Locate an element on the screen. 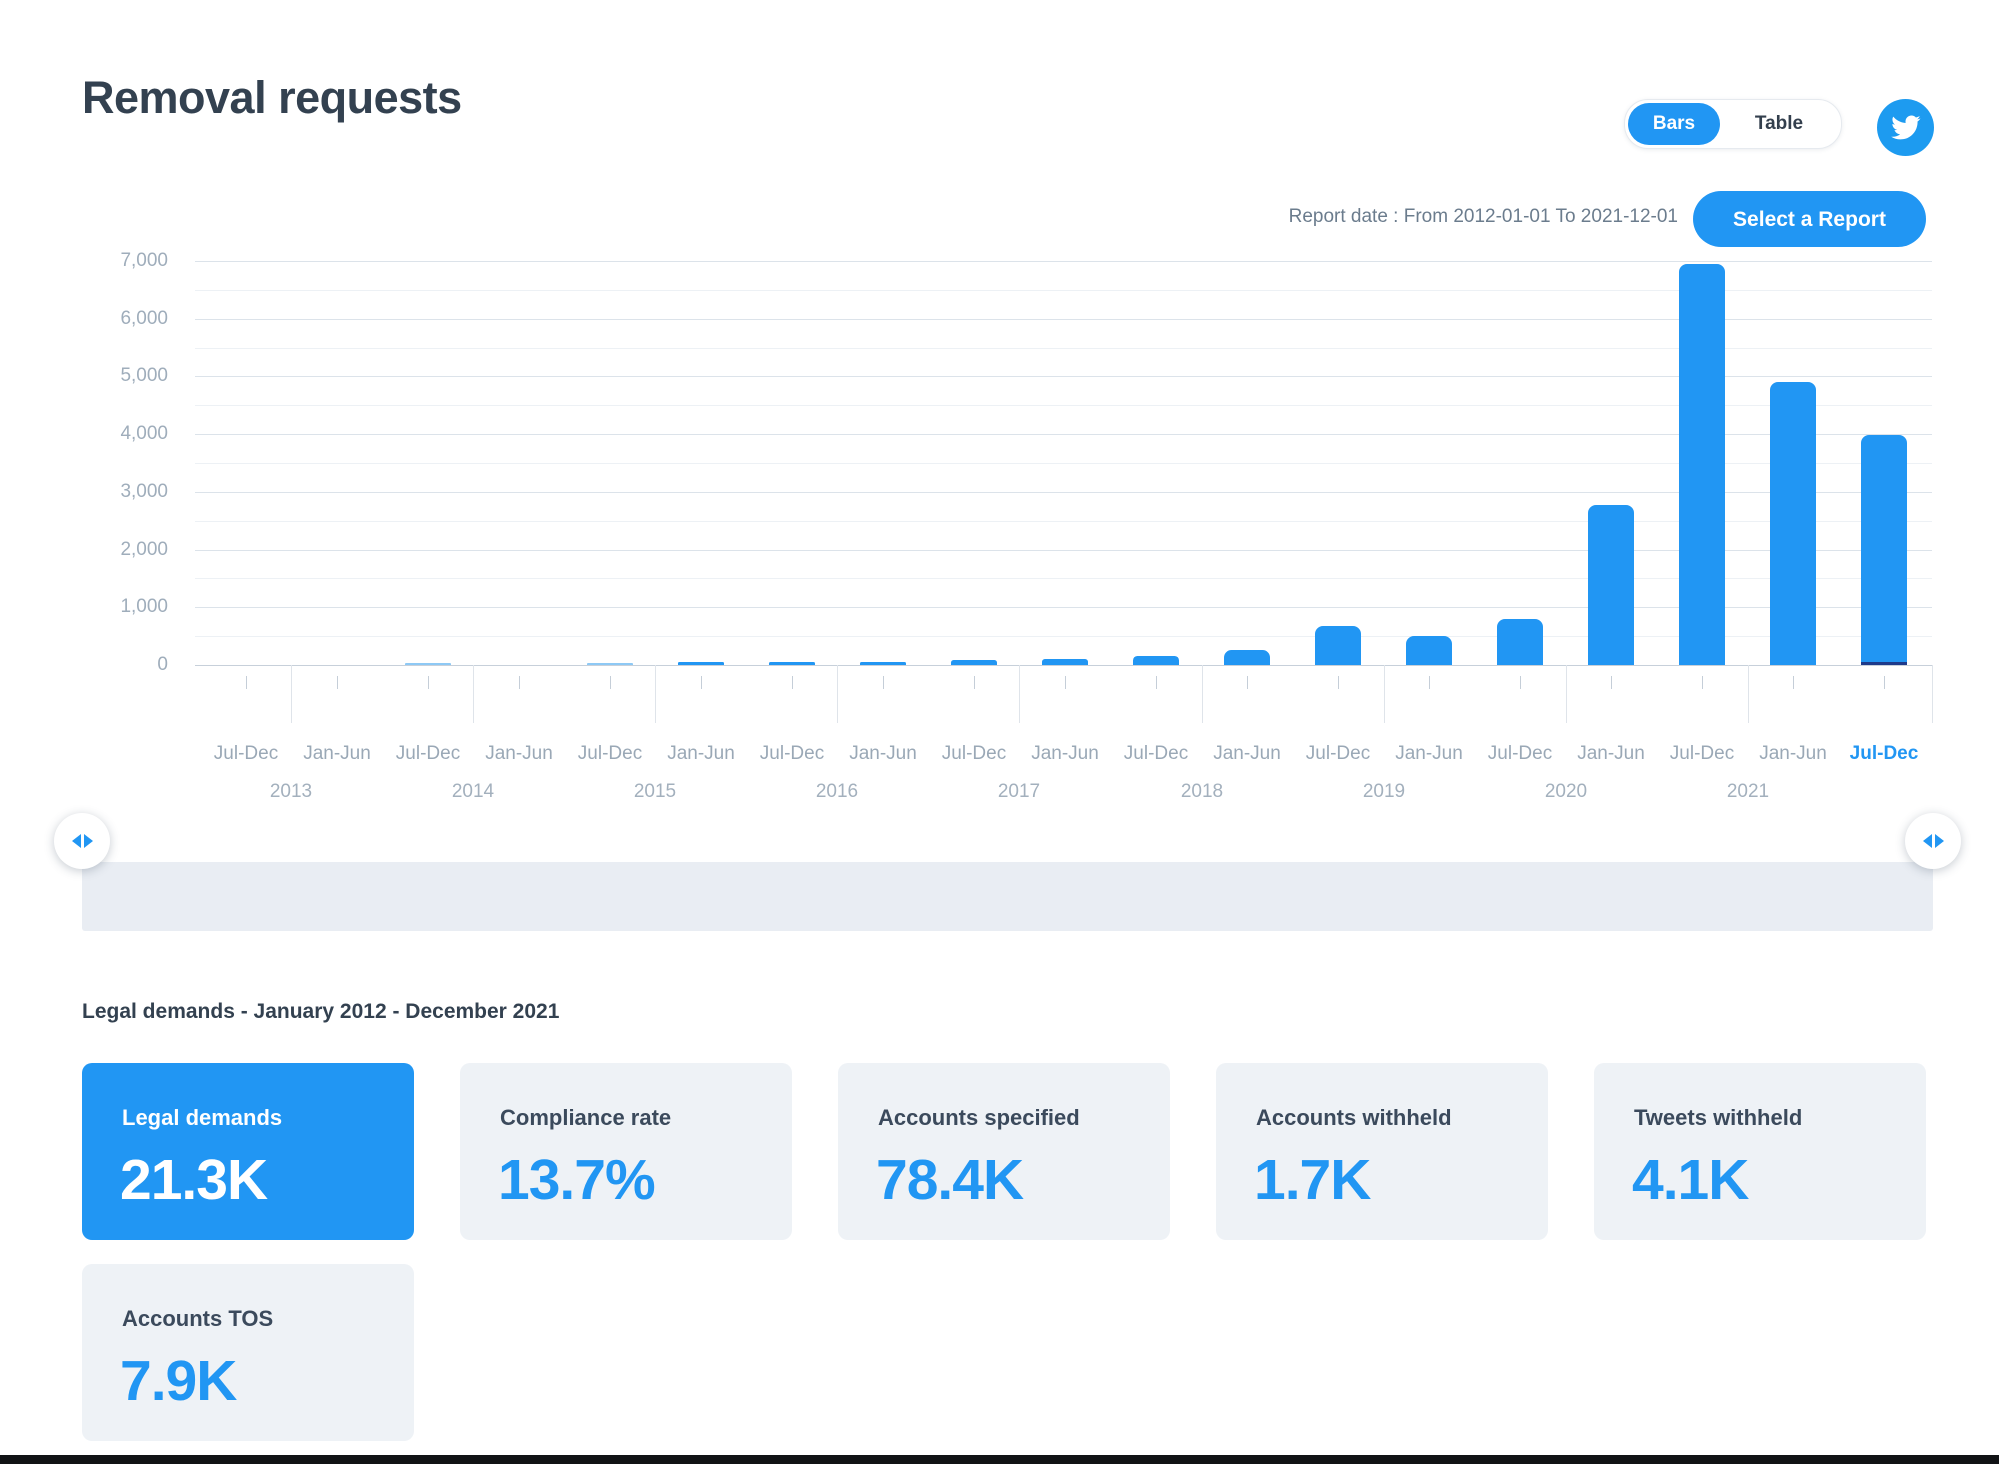  twitter-link is located at coordinates (1905, 127).